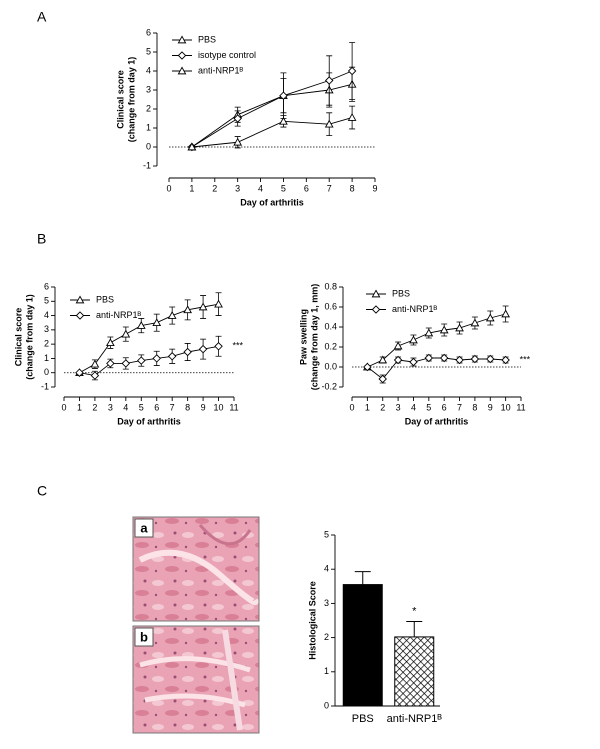  What do you see at coordinates (42, 17) in the screenshot?
I see `panel-label: A` at bounding box center [42, 17].